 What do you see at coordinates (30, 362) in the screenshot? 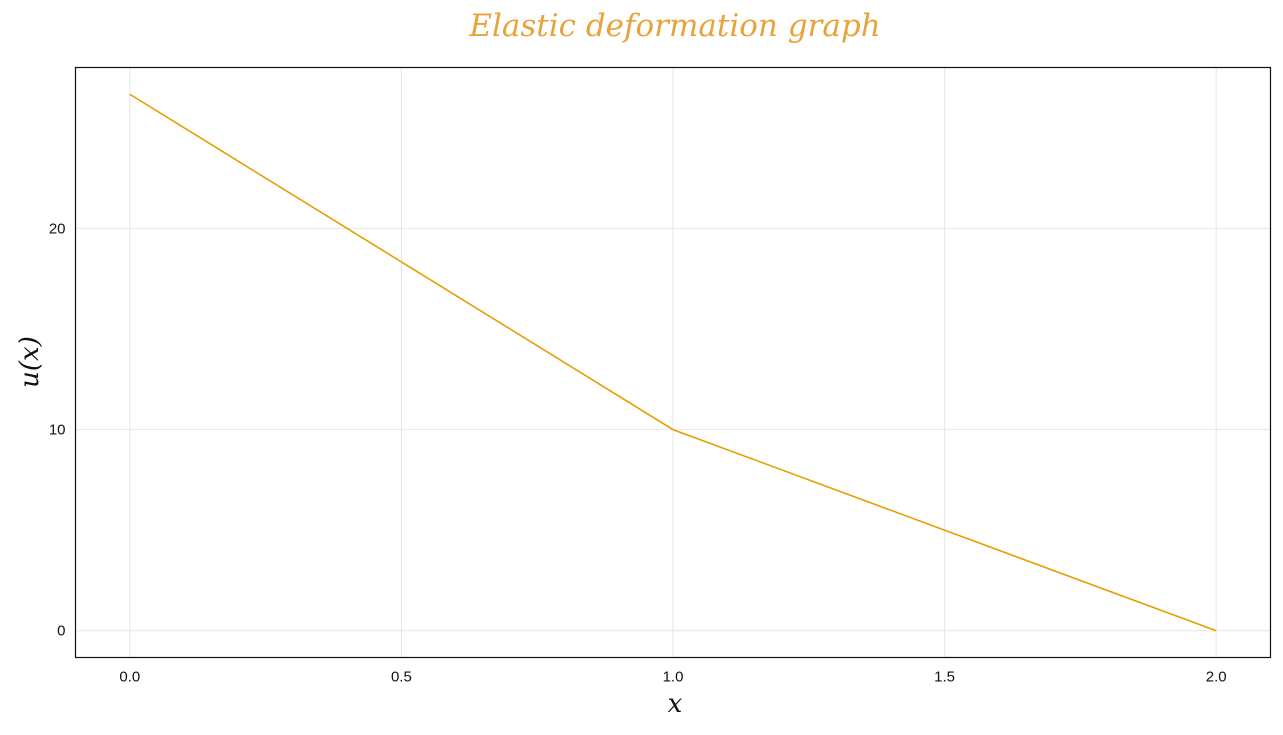
I see `y-axis-label: u(x)` at bounding box center [30, 362].